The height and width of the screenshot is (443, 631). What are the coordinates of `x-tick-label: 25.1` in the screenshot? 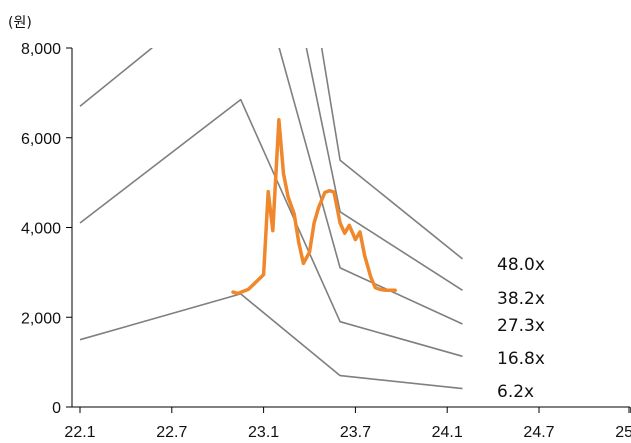 It's located at (623, 432).